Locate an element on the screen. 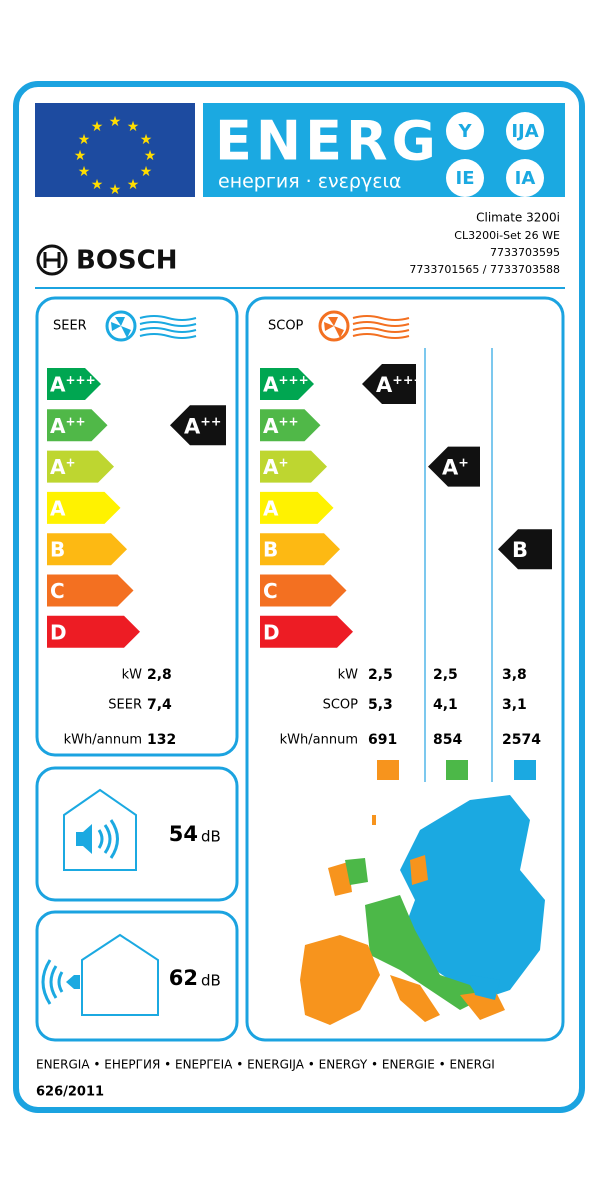 This screenshot has width=600, height=1200. europe-map is located at coordinates (422, 910).